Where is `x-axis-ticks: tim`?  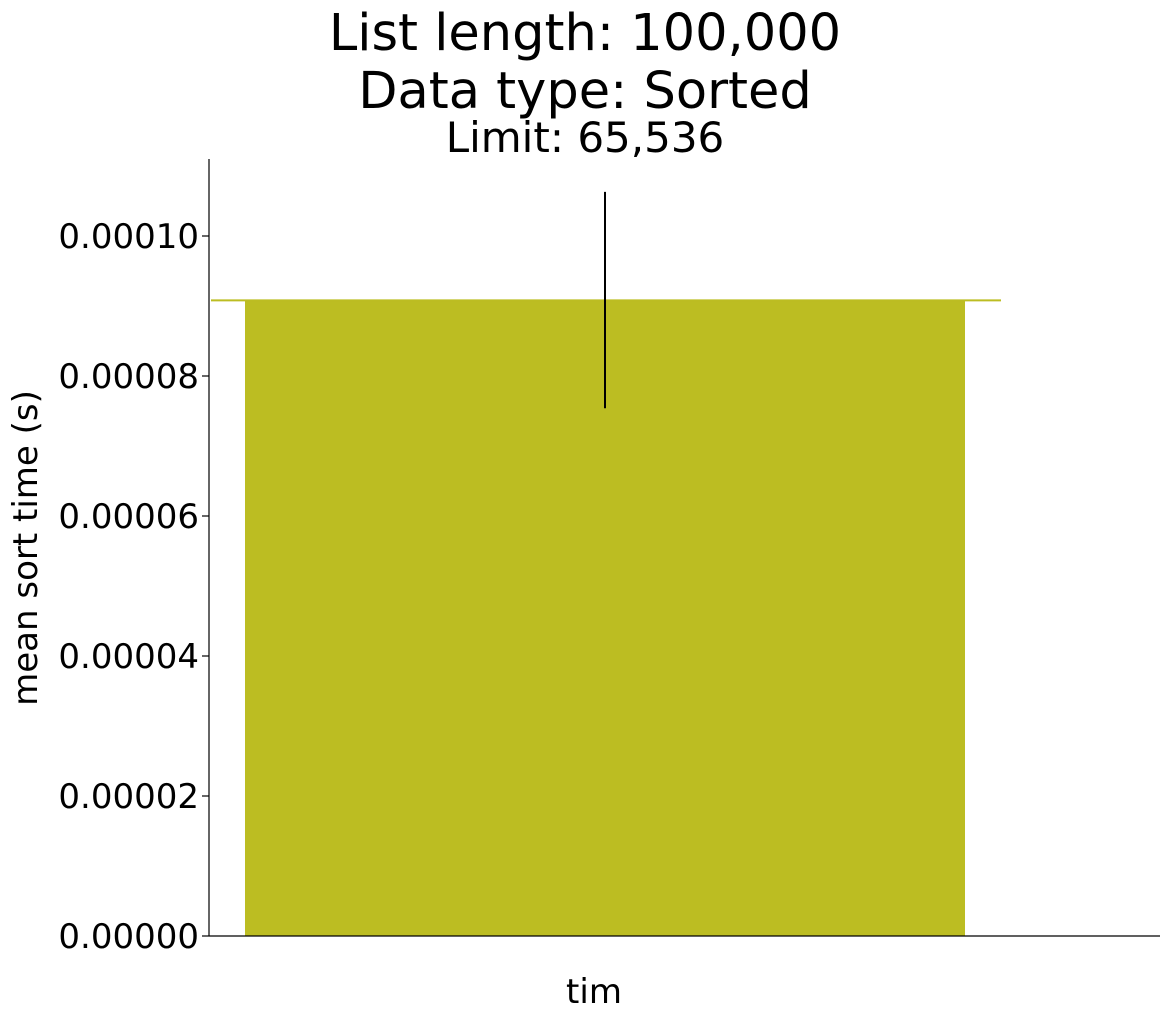
x-axis-ticks: tim is located at coordinates (594, 992).